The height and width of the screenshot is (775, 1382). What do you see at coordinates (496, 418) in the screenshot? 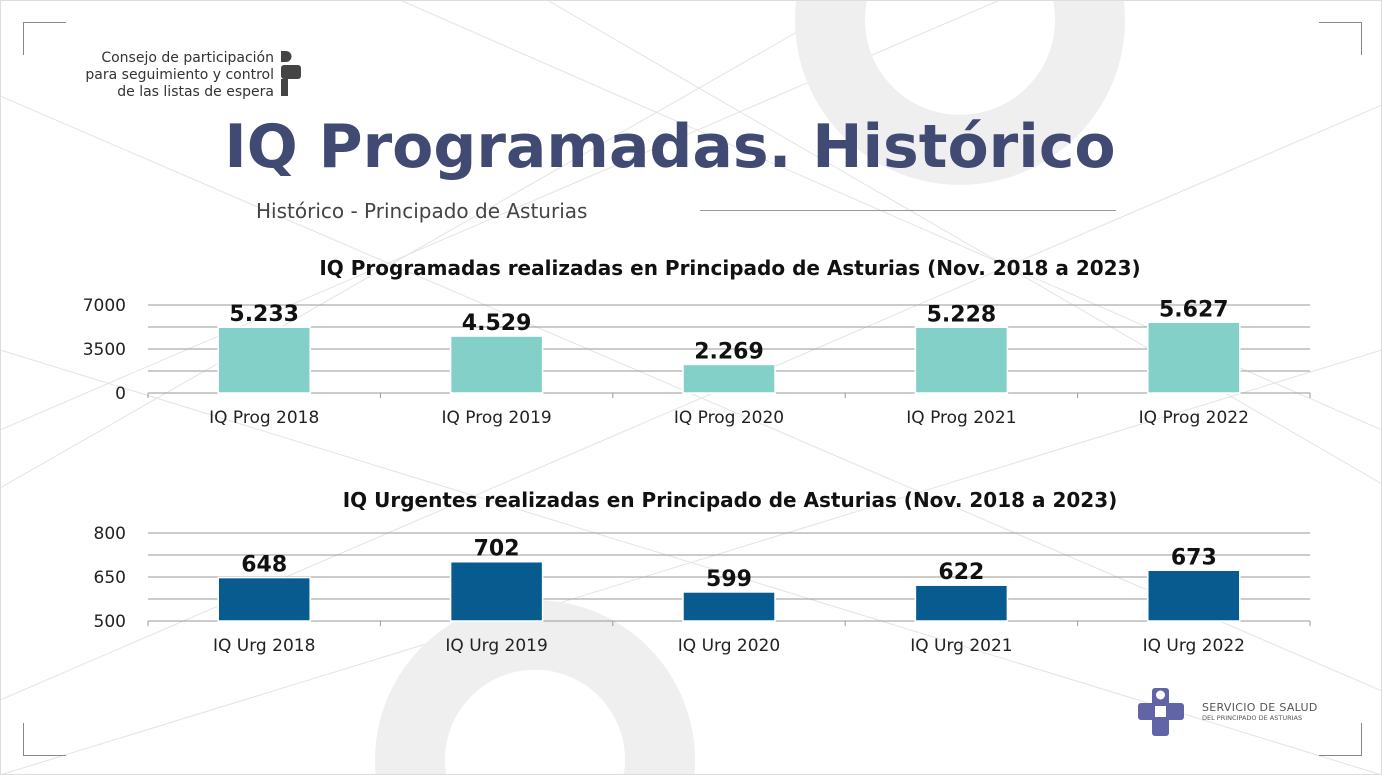
I see `x-category-label: IQ Prog 2019` at bounding box center [496, 418].